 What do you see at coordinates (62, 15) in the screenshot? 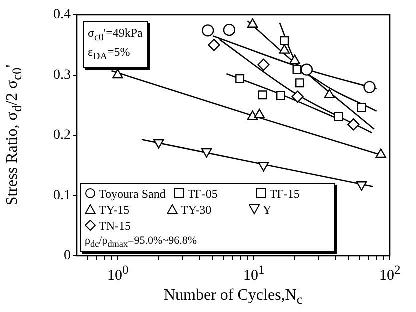
I see `y-tick-label: 0.4` at bounding box center [62, 15].